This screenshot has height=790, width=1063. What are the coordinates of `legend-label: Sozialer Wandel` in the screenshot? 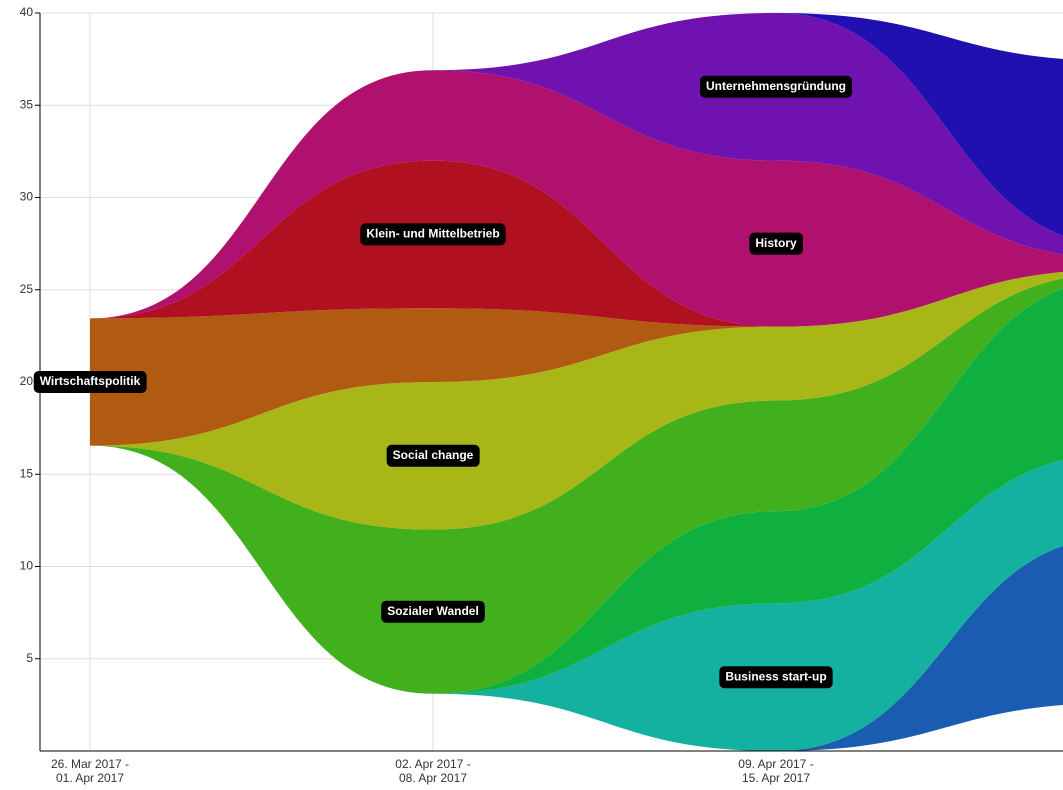 It's located at (433, 611).